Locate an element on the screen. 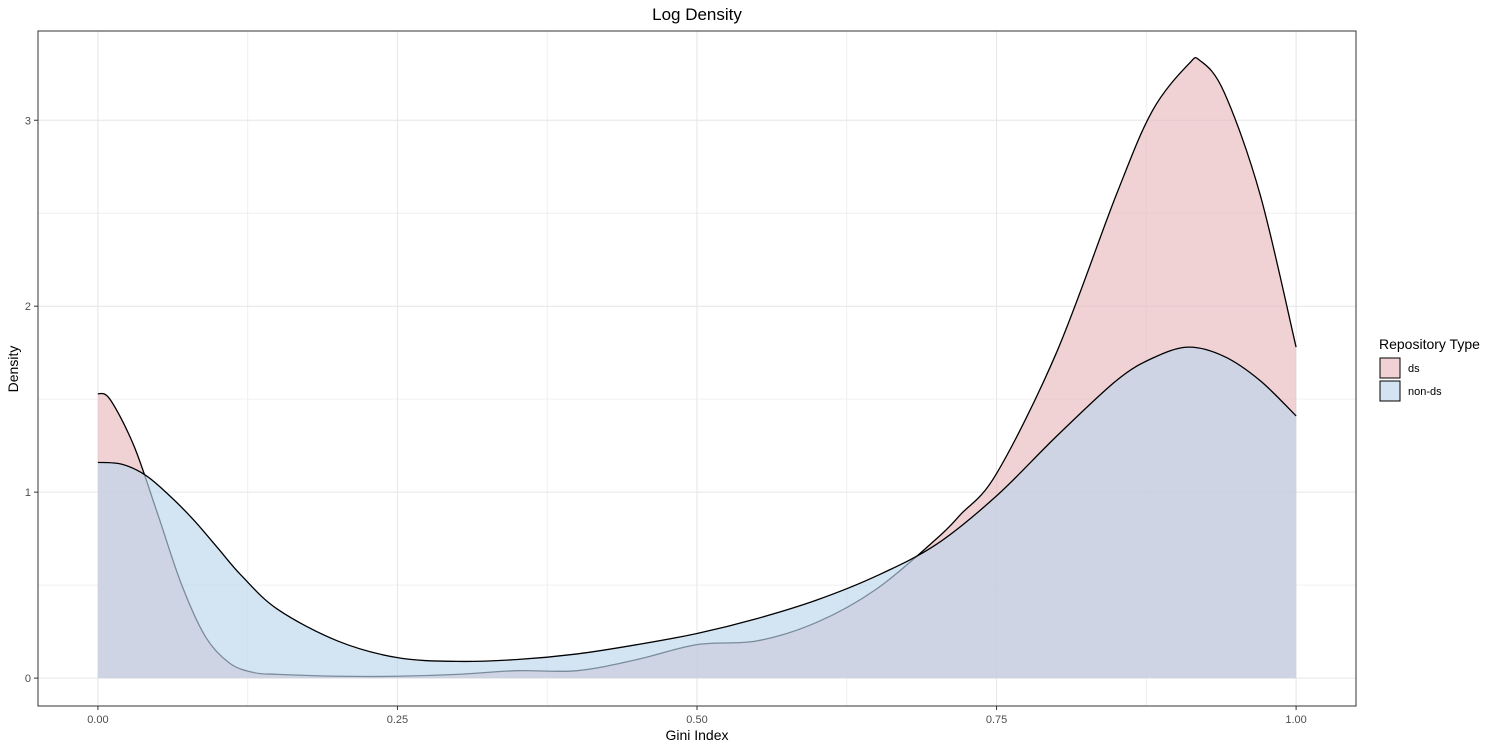 This screenshot has height=750, width=1500. y-tick-label: 1 is located at coordinates (28, 493).